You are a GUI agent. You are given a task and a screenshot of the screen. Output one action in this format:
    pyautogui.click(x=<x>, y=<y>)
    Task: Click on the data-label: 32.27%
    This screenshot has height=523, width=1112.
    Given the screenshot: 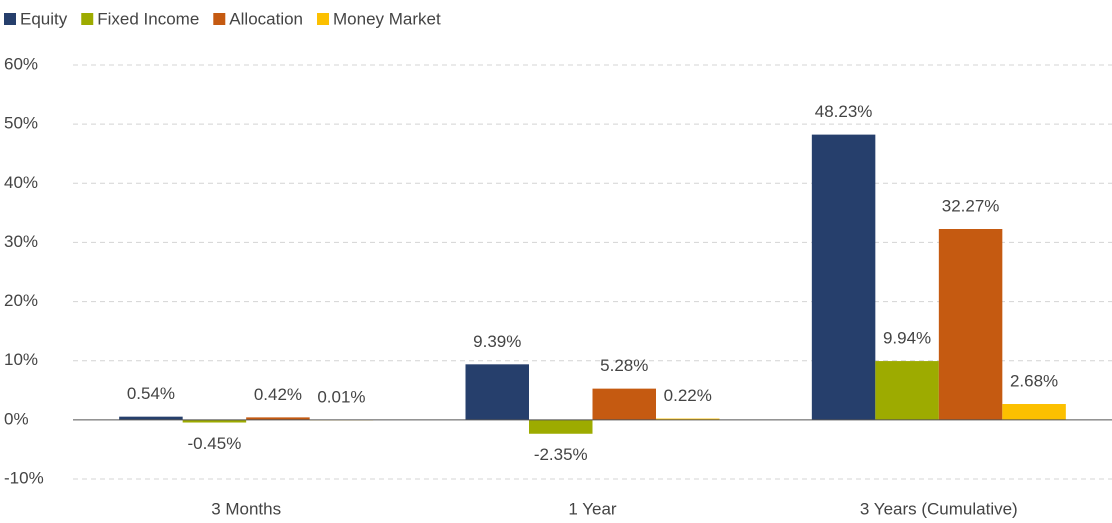 What is the action you would take?
    pyautogui.click(x=971, y=205)
    